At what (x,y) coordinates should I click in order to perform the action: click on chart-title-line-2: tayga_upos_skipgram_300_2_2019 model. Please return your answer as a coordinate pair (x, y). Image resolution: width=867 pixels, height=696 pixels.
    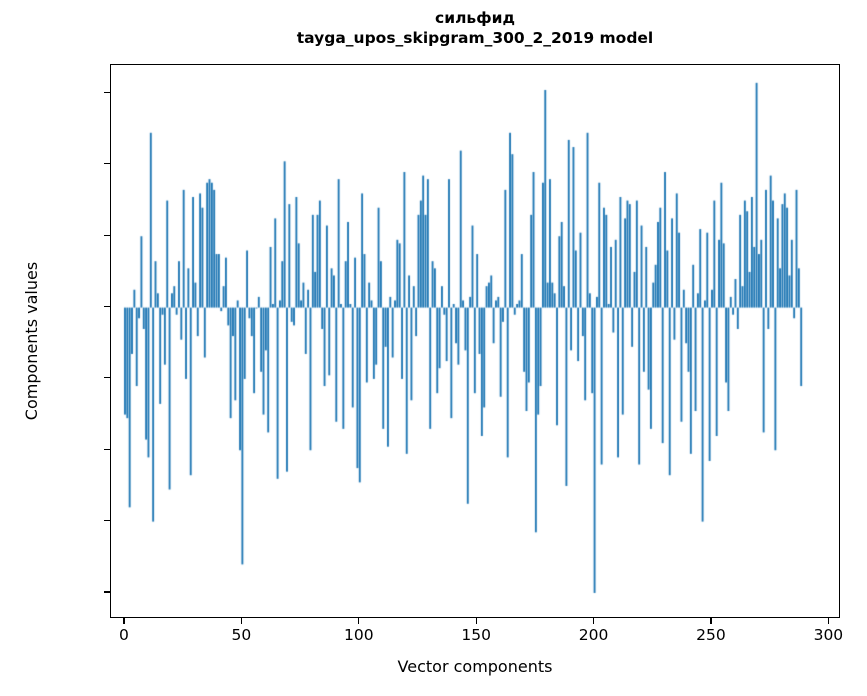
    Looking at the image, I should click on (475, 38).